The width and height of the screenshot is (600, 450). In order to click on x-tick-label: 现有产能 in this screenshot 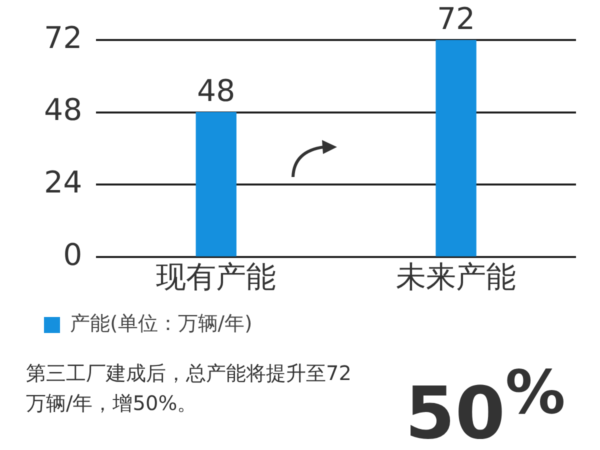, I will do `click(216, 277)`.